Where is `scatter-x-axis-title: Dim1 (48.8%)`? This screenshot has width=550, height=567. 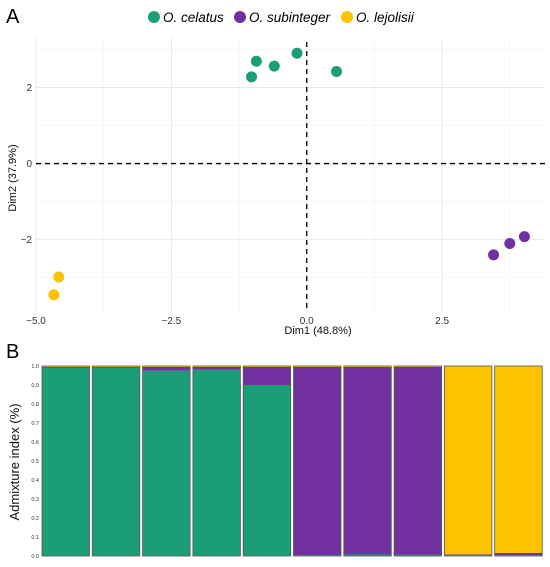 scatter-x-axis-title: Dim1 (48.8%) is located at coordinates (317, 331).